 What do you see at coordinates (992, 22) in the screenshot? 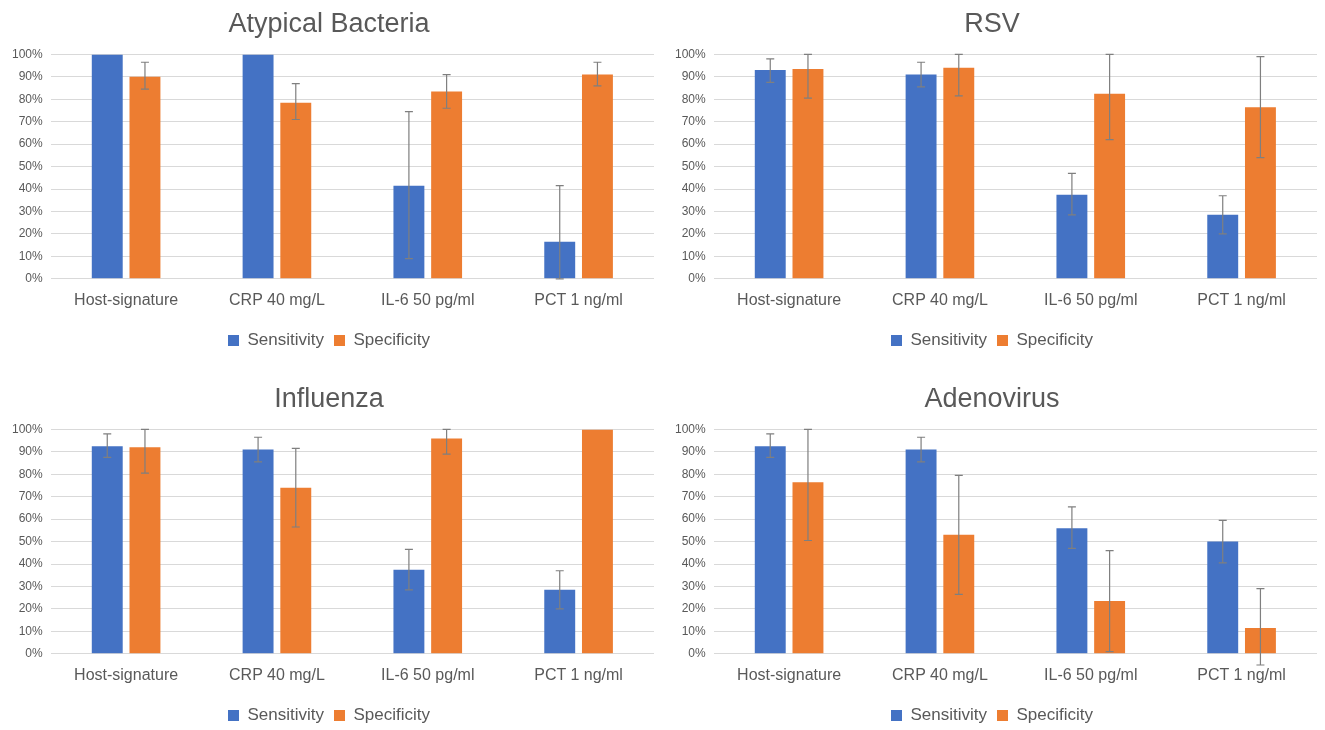
I see `chart-title: RSV` at bounding box center [992, 22].